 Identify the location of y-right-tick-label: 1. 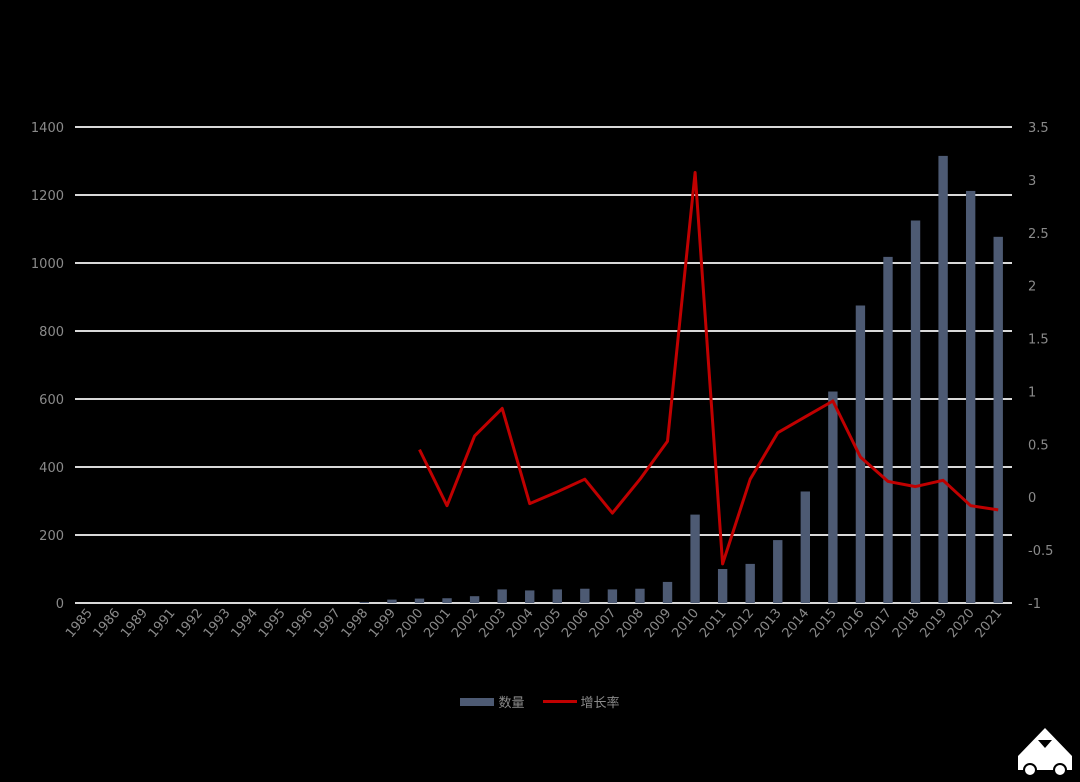
(1032, 392).